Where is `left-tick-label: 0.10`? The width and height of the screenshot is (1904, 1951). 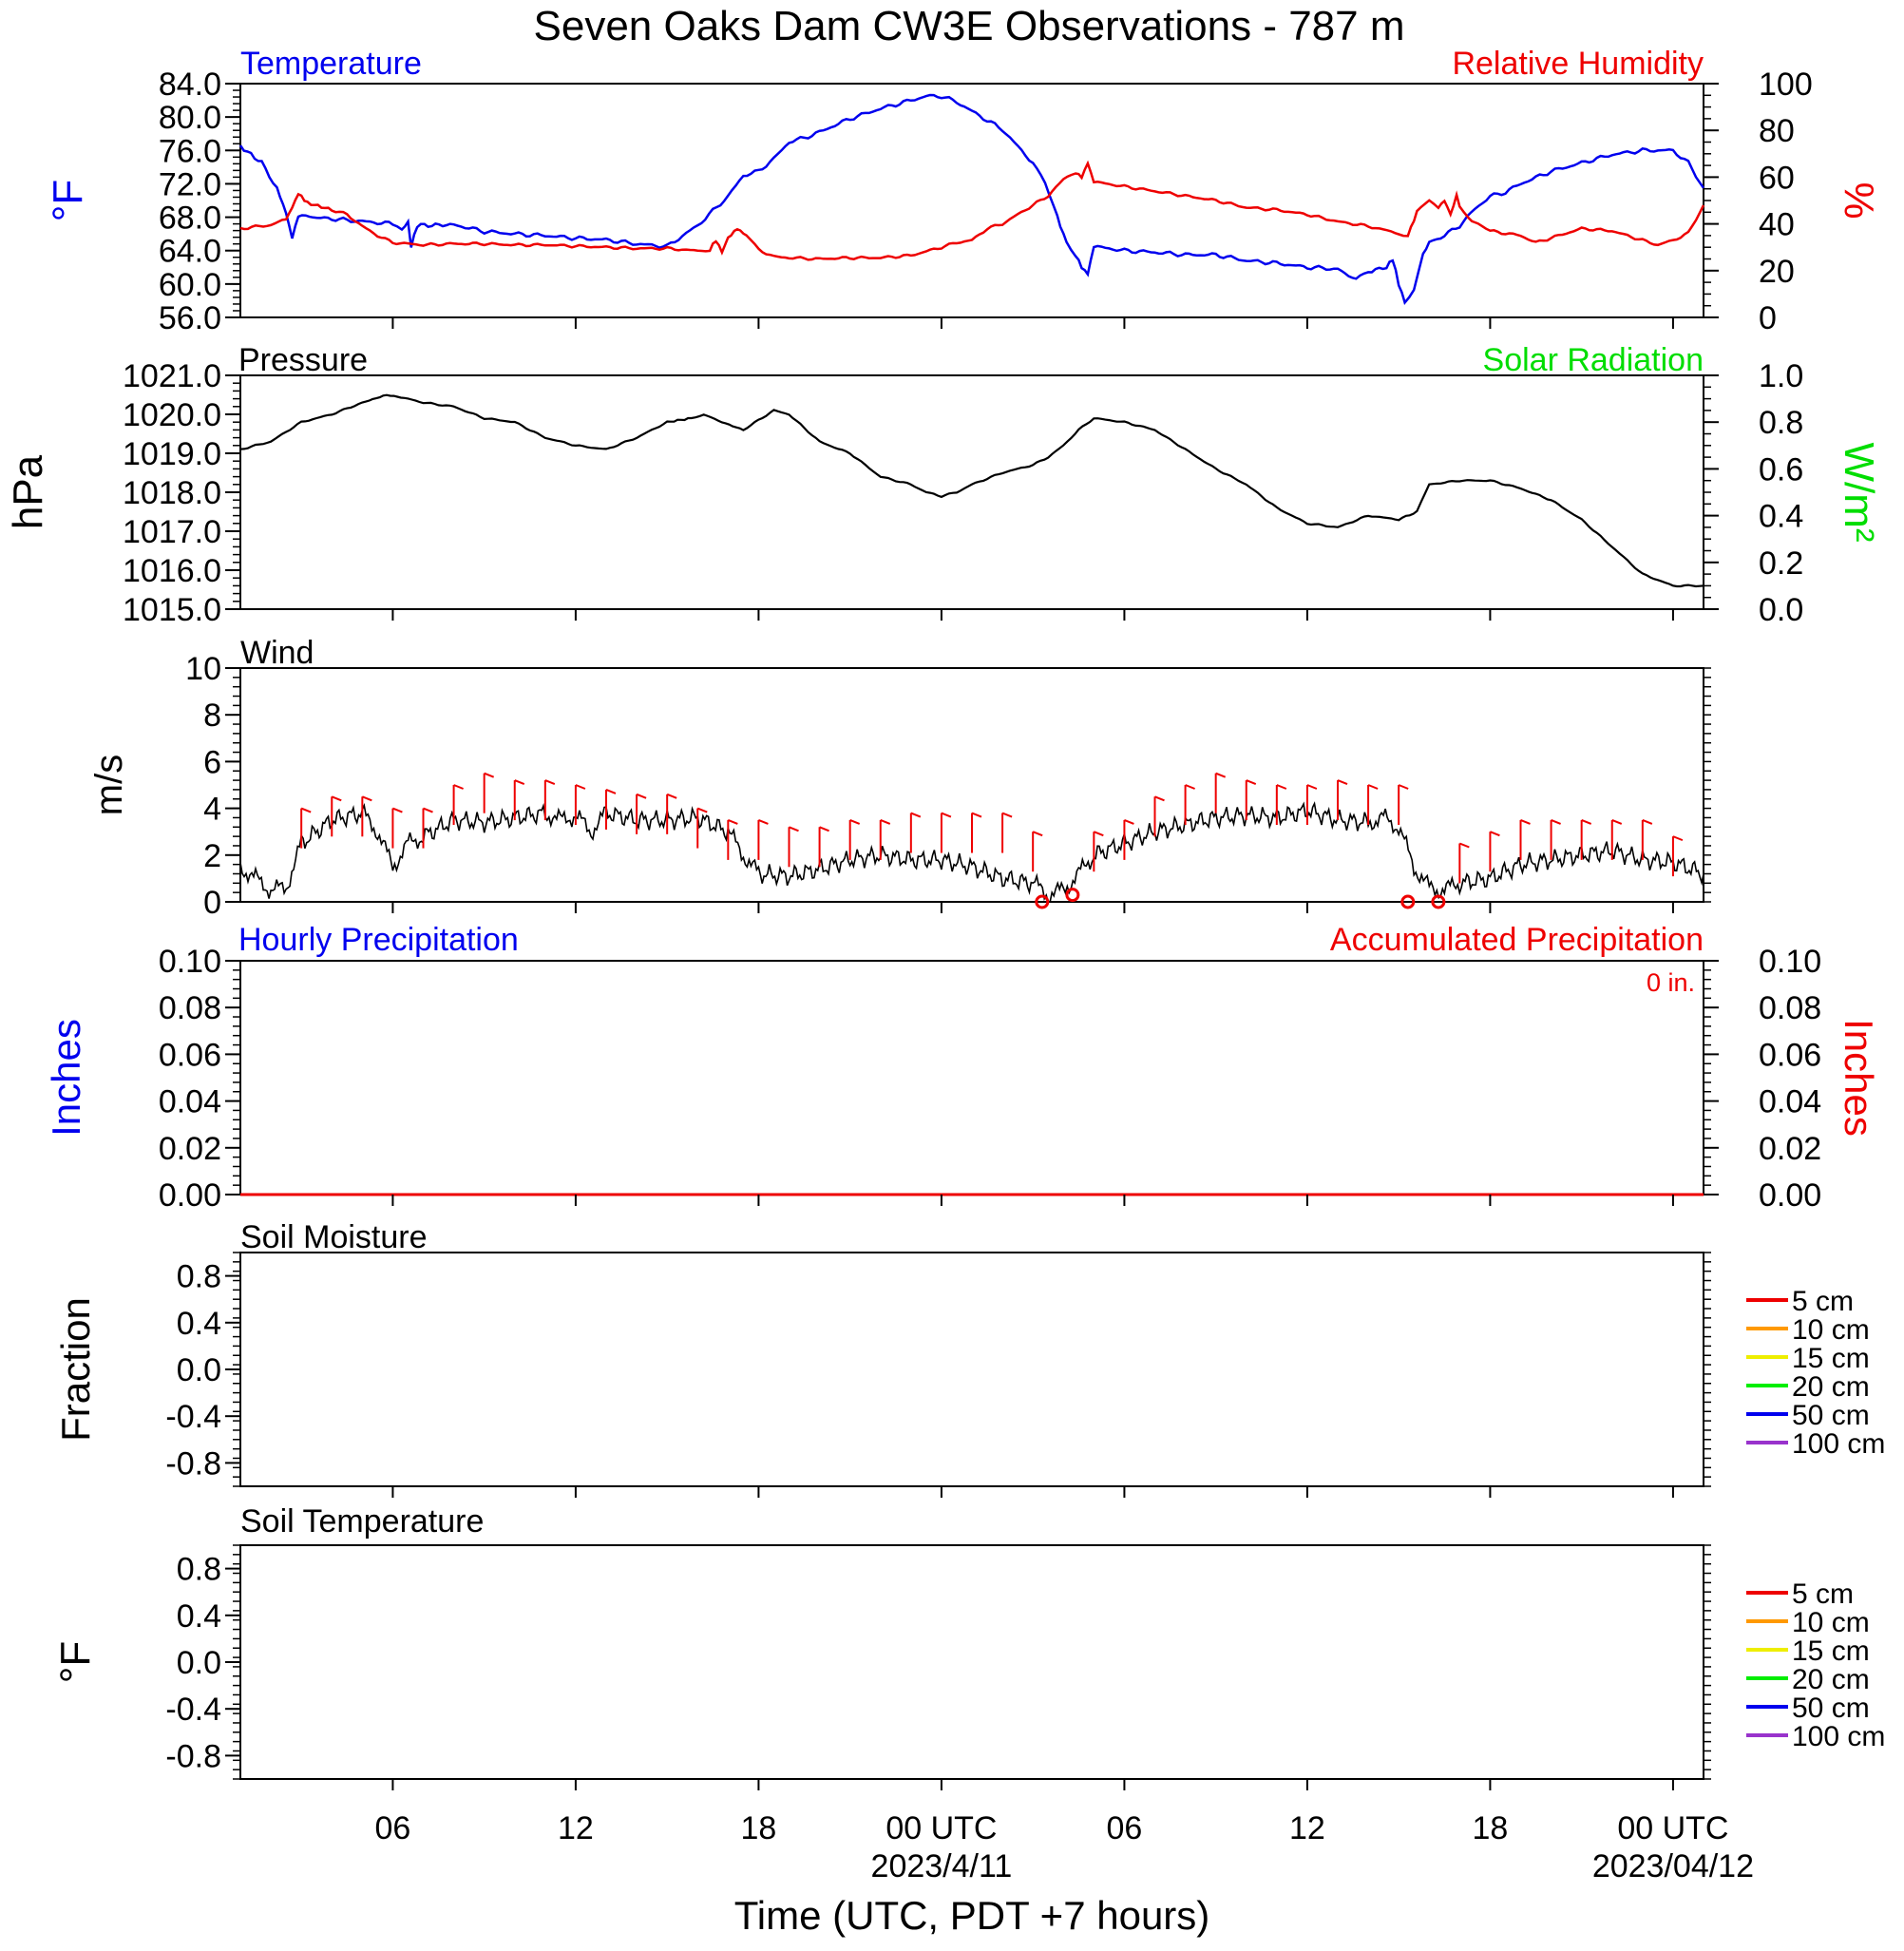 left-tick-label: 0.10 is located at coordinates (190, 962).